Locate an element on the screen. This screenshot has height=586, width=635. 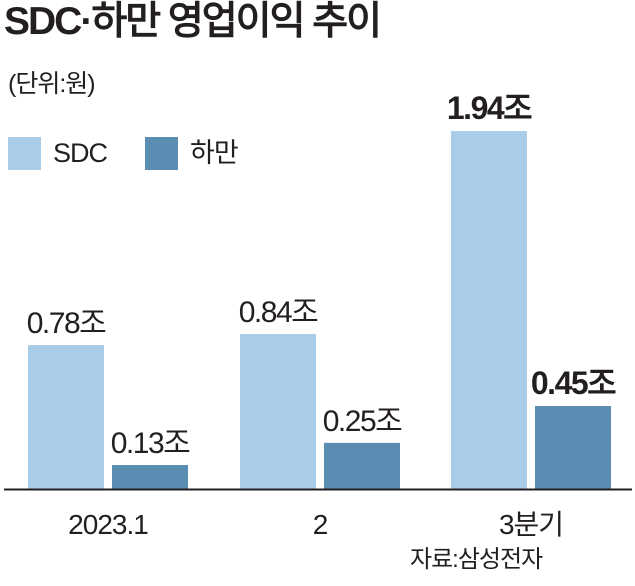
legend-label-sdc: SDC is located at coordinates (80, 153).